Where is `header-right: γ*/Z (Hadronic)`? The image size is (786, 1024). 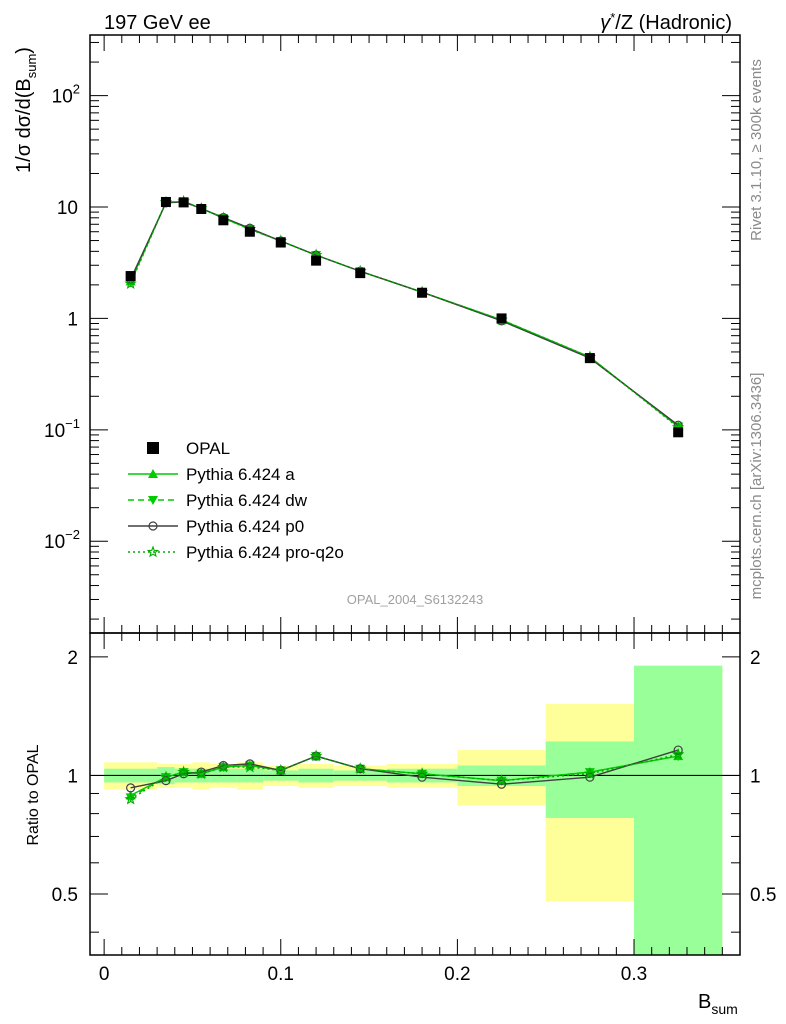 header-right: γ*/Z (Hadronic) is located at coordinates (666, 22).